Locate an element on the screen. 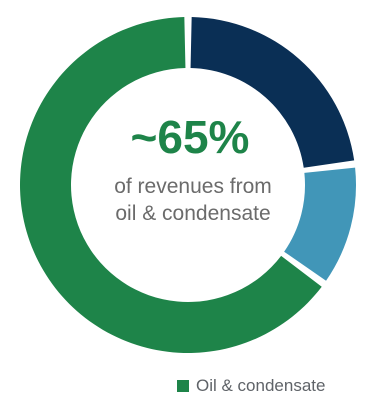 Image resolution: width=388 pixels, height=405 pixels. headline-value: ~65% is located at coordinates (190, 137).